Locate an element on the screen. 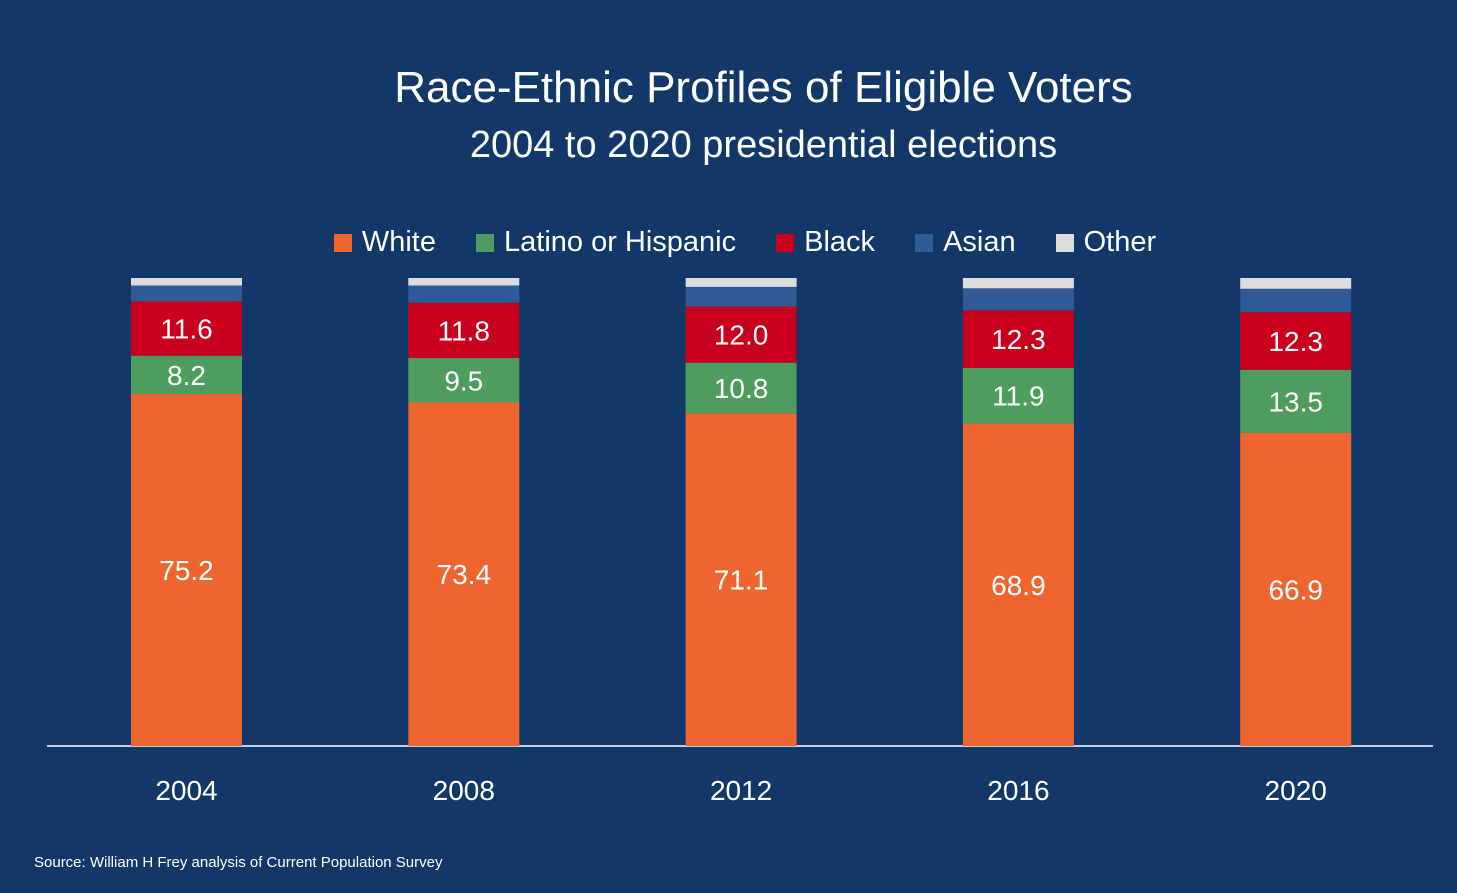 Image resolution: width=1457 pixels, height=893 pixels. bar-segment-black-2004 is located at coordinates (186, 328).